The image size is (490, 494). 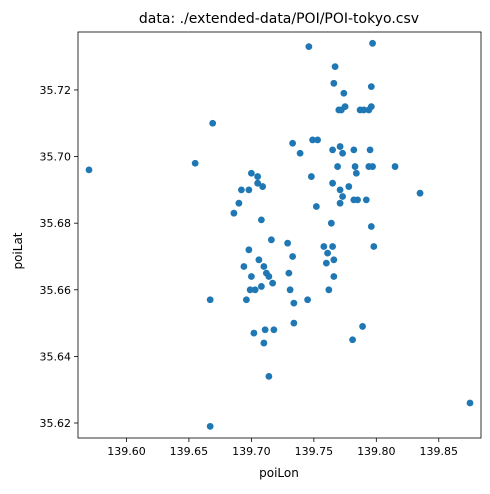 I want to click on y-tick-label: 35.68, so click(x=56, y=223).